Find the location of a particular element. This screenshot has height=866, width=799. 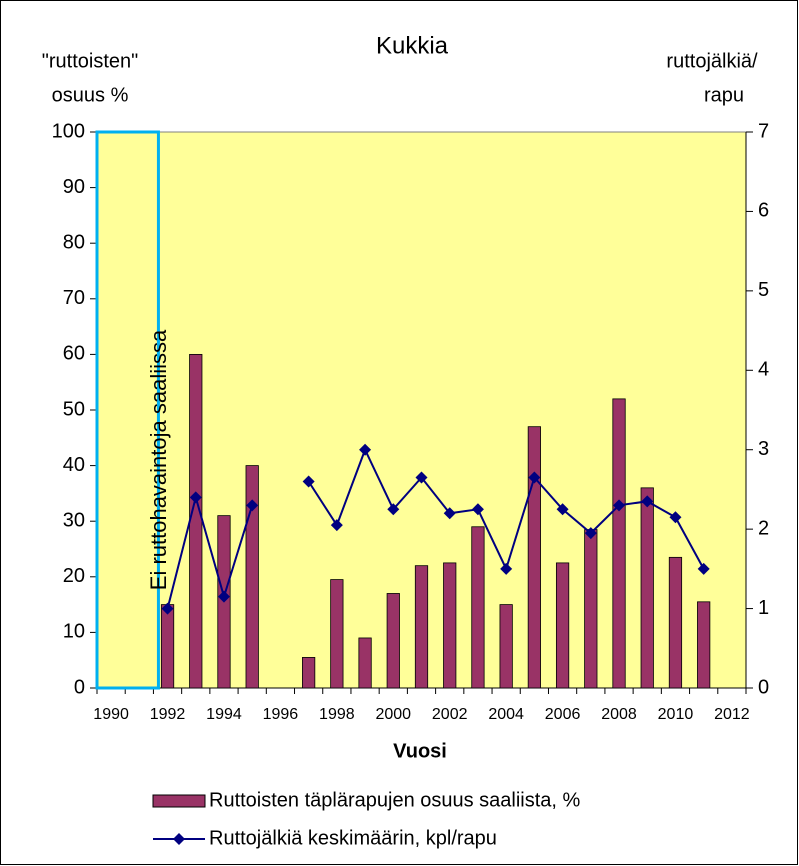

y-tick-label: 70 is located at coordinates (74, 298).